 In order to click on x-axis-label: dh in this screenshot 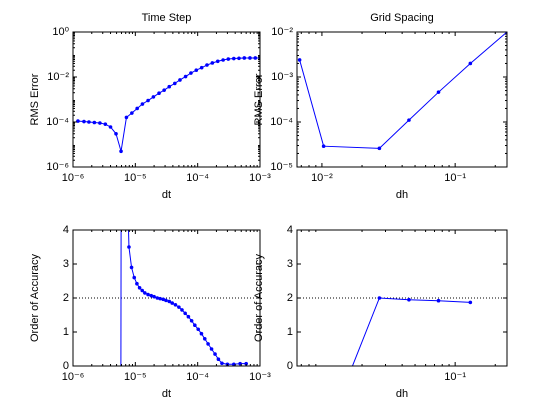, I will do `click(402, 195)`.